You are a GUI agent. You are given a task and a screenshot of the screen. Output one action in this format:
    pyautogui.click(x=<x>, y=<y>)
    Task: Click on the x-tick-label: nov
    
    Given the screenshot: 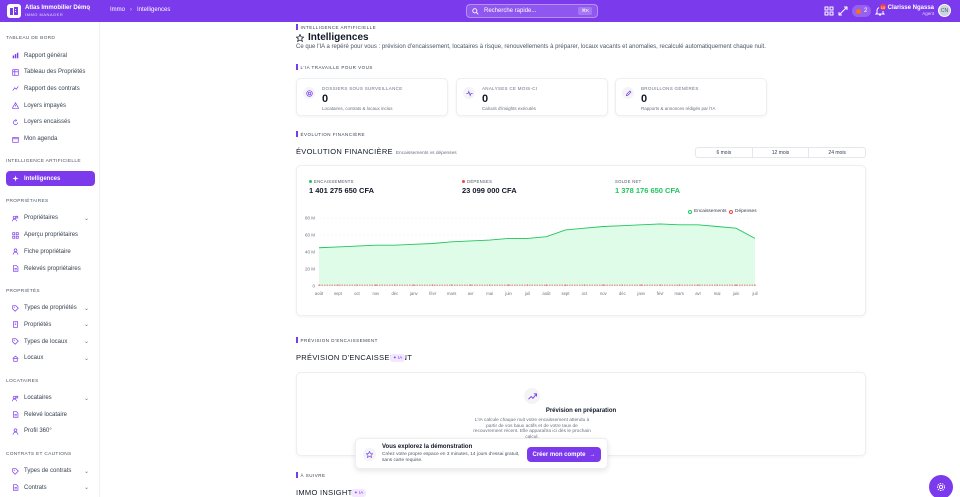 What is the action you would take?
    pyautogui.click(x=376, y=293)
    